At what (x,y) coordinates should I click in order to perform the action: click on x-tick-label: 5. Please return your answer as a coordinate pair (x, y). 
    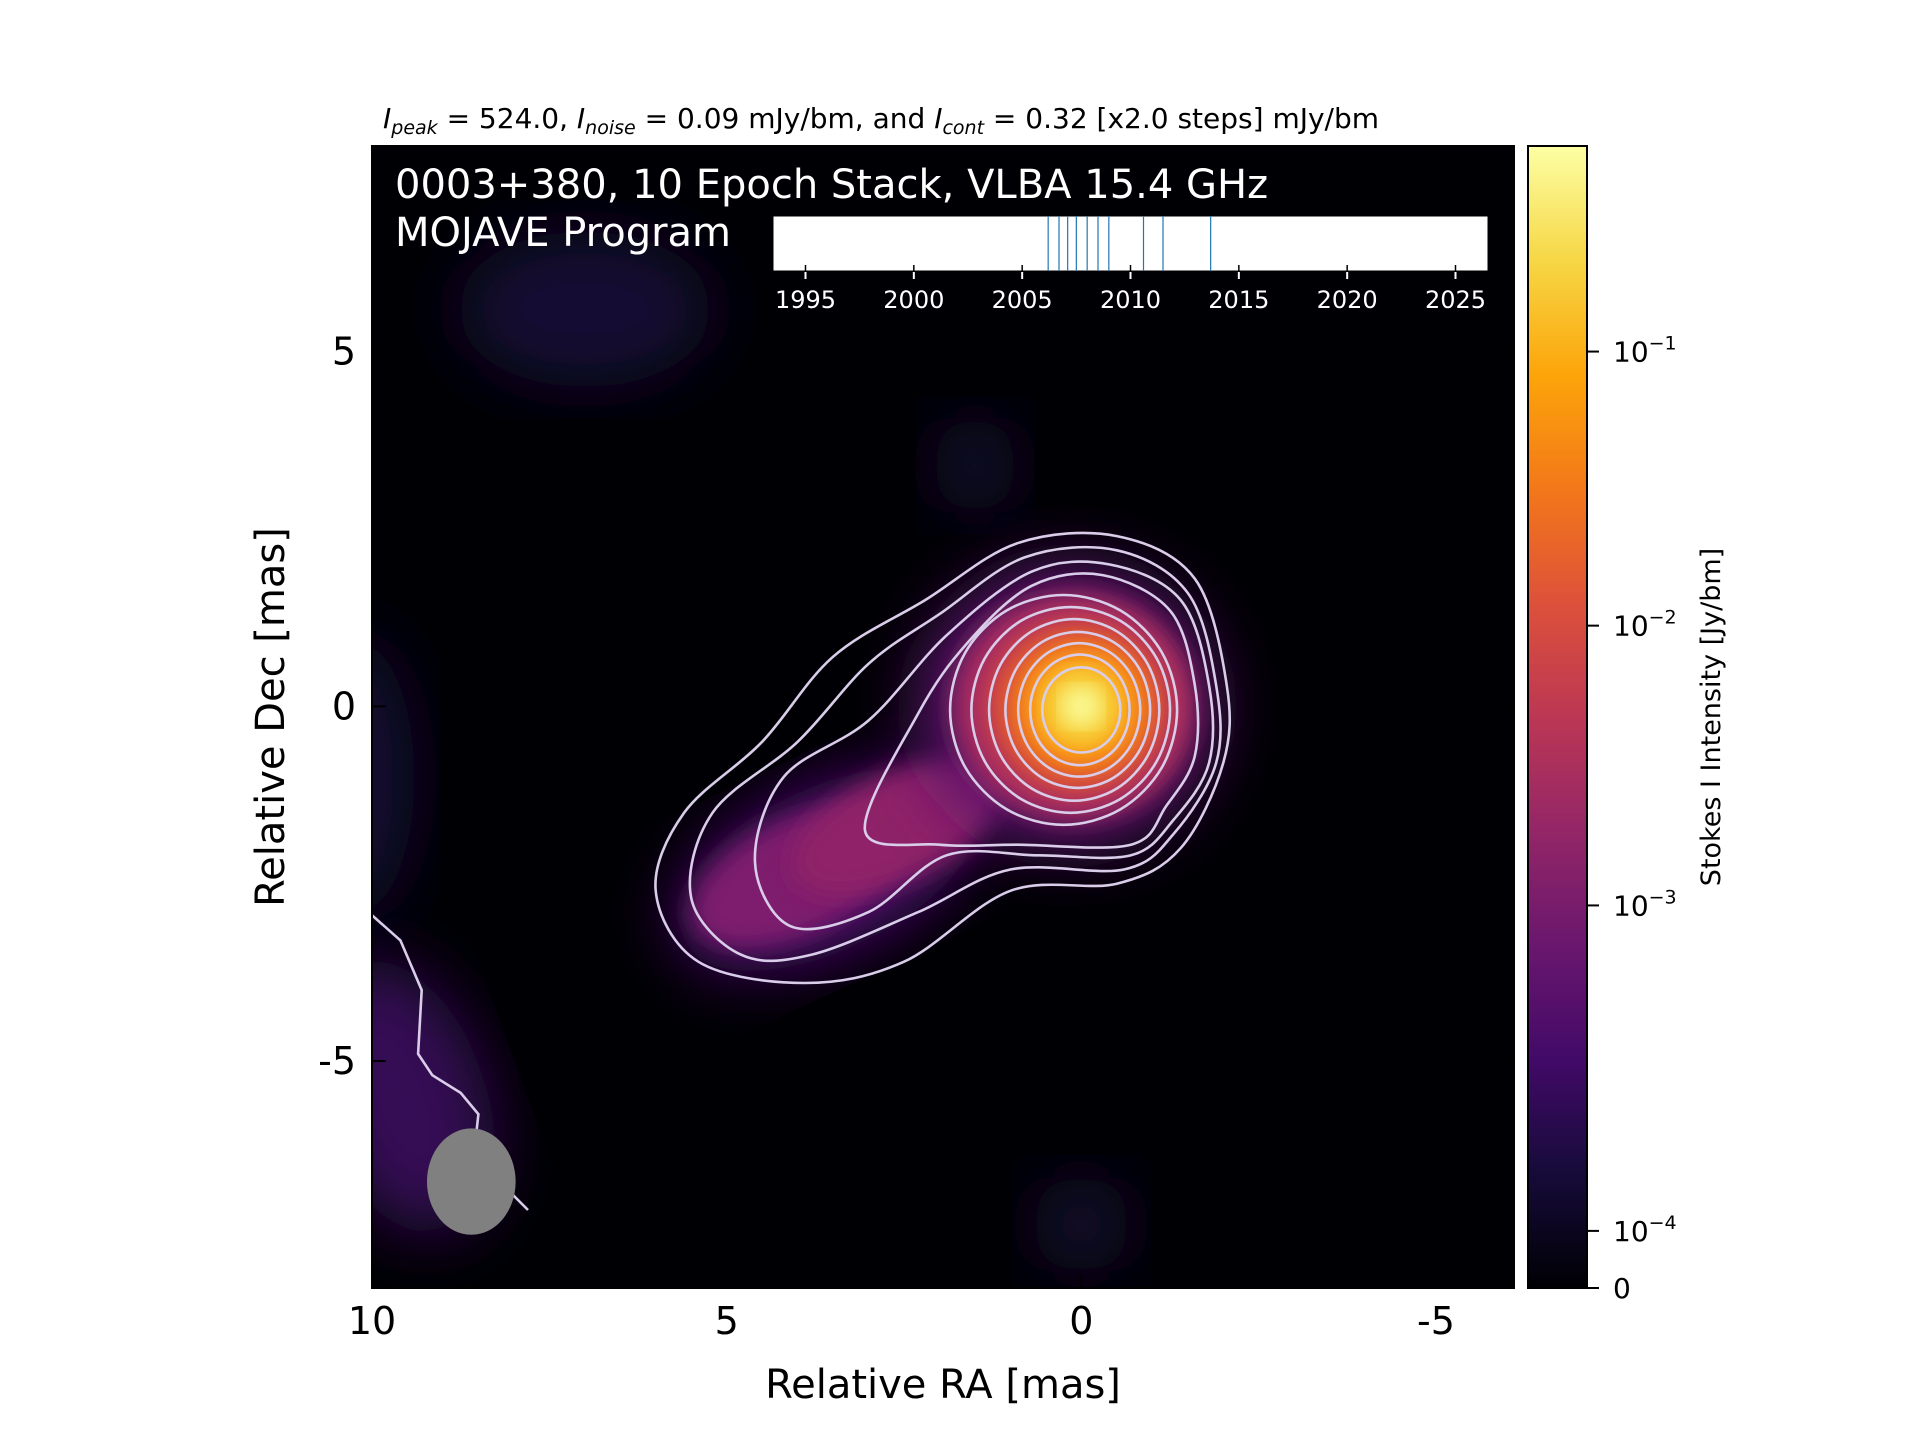
    Looking at the image, I should click on (727, 1321).